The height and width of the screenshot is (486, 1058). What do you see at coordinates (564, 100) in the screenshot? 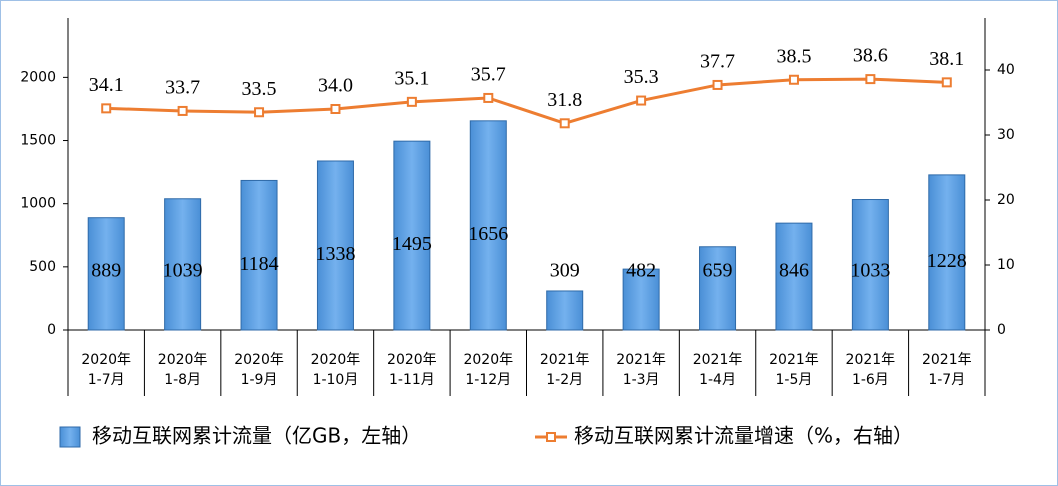
I see `line-value-label: 31.8` at bounding box center [564, 100].